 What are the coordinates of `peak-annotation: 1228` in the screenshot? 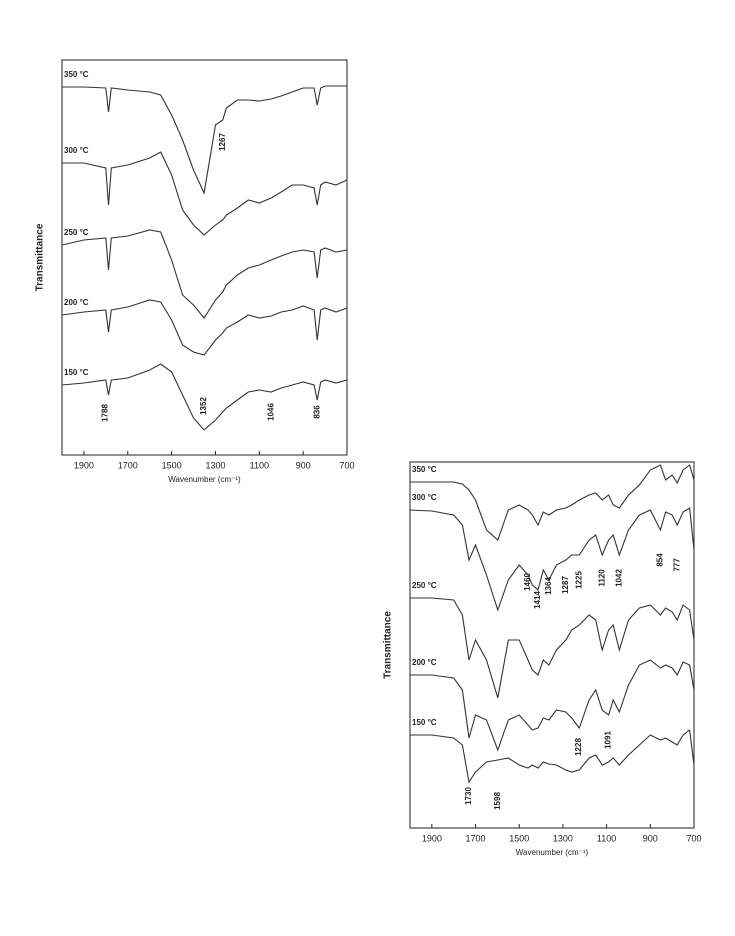 It's located at (578, 747).